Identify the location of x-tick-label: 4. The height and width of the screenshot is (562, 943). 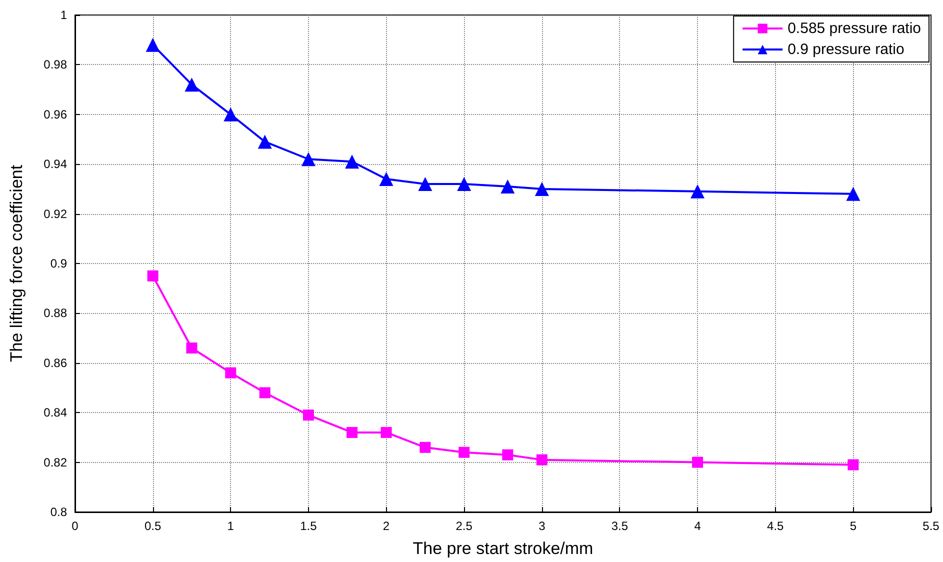
(698, 526).